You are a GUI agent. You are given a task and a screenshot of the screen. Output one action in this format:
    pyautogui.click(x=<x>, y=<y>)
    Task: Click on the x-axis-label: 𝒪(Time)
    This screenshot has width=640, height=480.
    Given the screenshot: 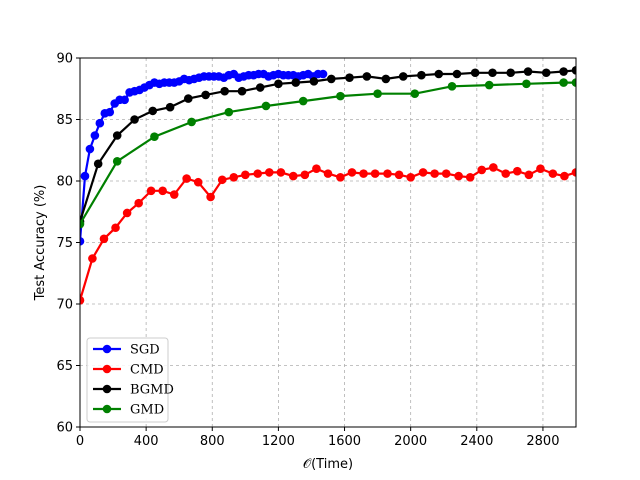 What is the action you would take?
    pyautogui.click(x=328, y=464)
    